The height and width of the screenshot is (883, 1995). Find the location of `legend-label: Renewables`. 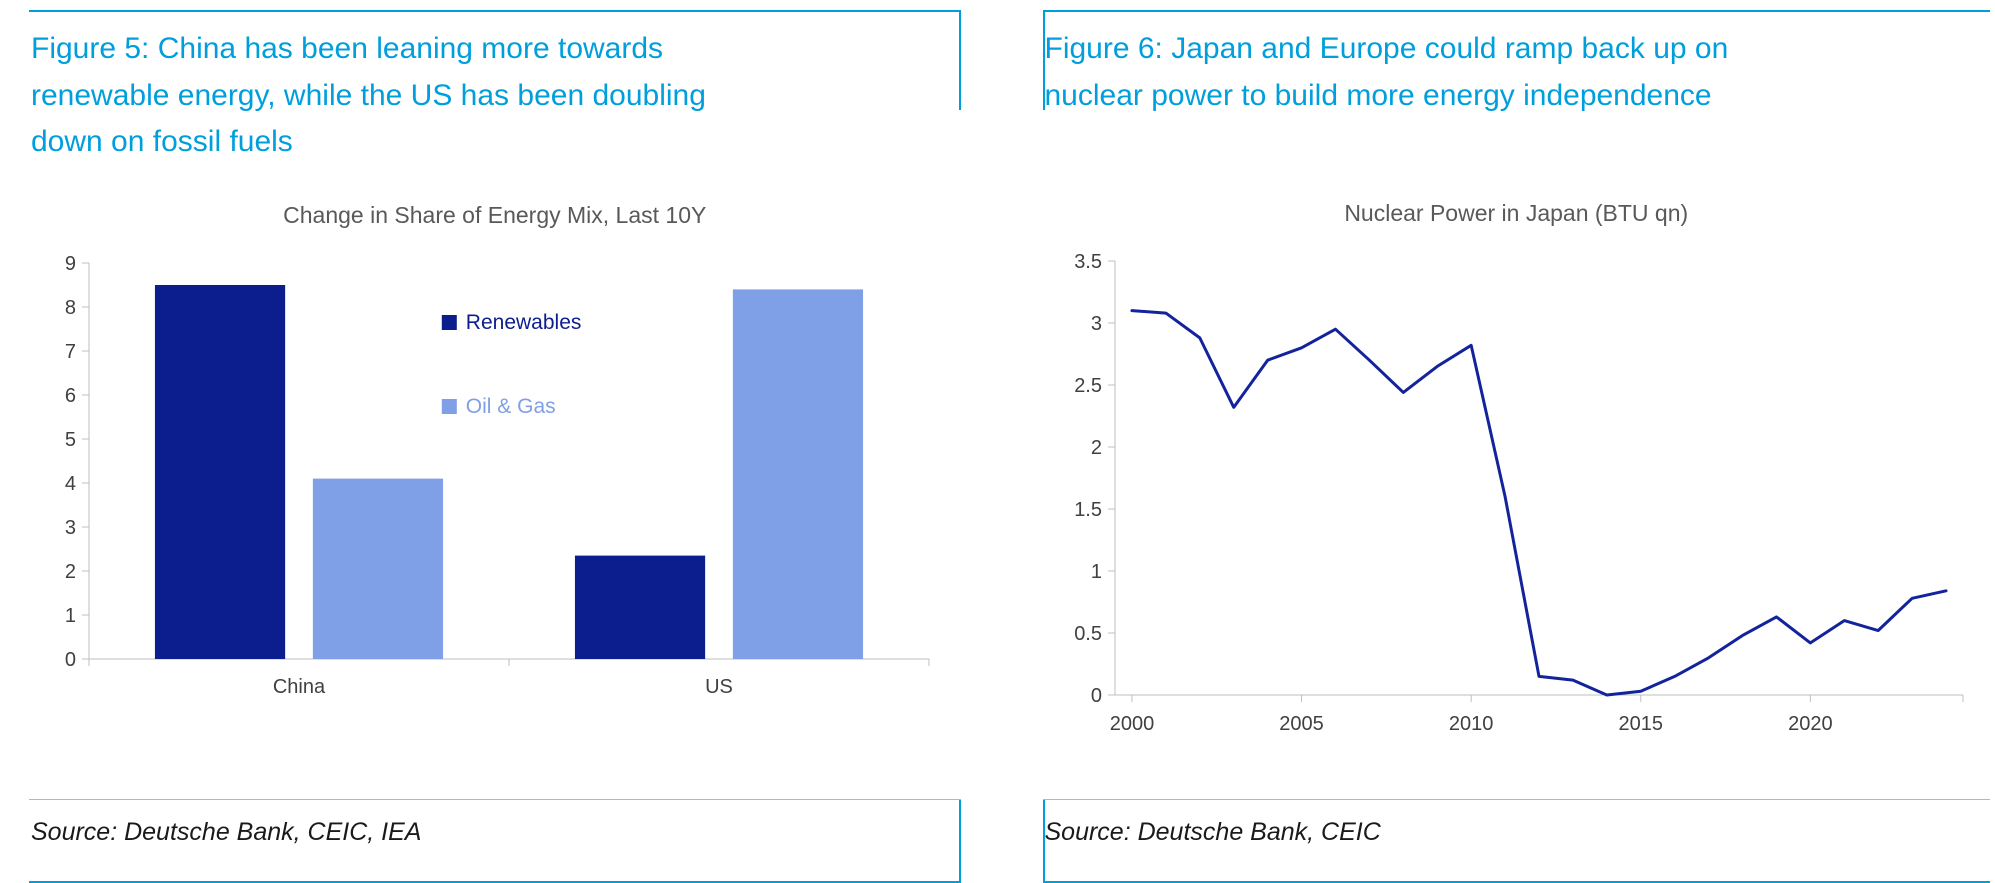

legend-label: Renewables is located at coordinates (524, 322).